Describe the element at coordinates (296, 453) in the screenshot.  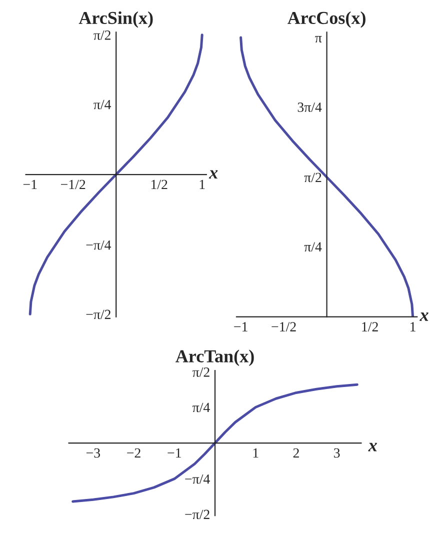
I see `x-tick-label: 2` at that location.